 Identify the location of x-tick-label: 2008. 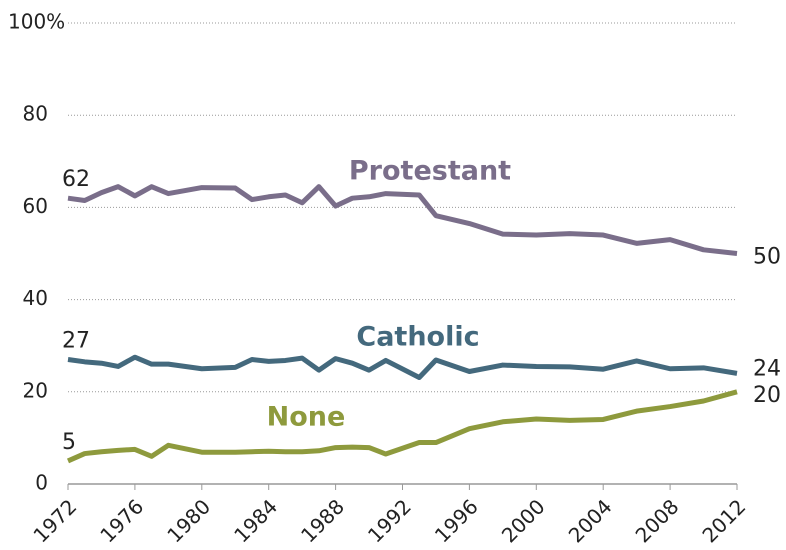
(657, 520).